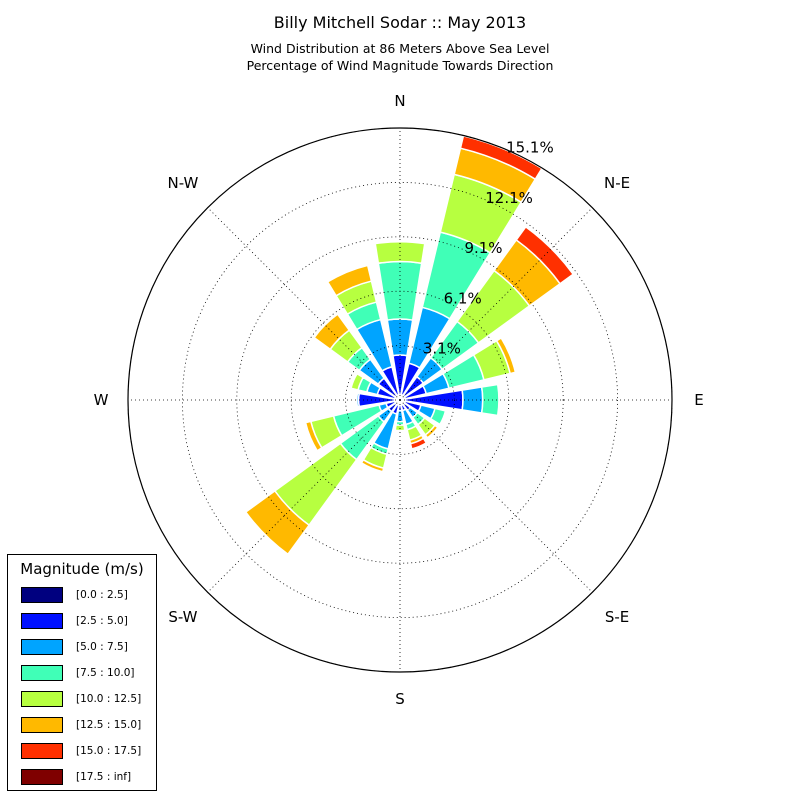  What do you see at coordinates (438, 416) in the screenshot?
I see `bar-dir-112.5-bin-3` at bounding box center [438, 416].